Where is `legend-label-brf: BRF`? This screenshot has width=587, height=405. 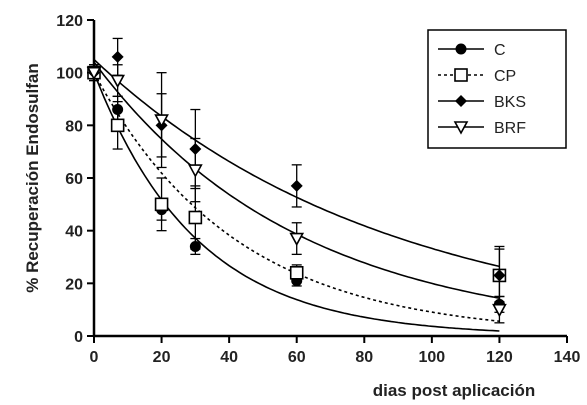
legend-label-brf: BRF is located at coordinates (510, 128).